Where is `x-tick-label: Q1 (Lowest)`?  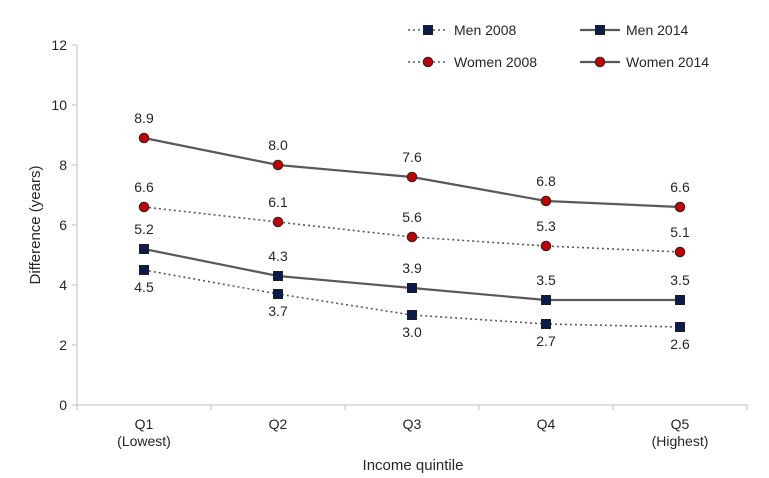
x-tick-label: Q1 (Lowest) is located at coordinates (144, 432).